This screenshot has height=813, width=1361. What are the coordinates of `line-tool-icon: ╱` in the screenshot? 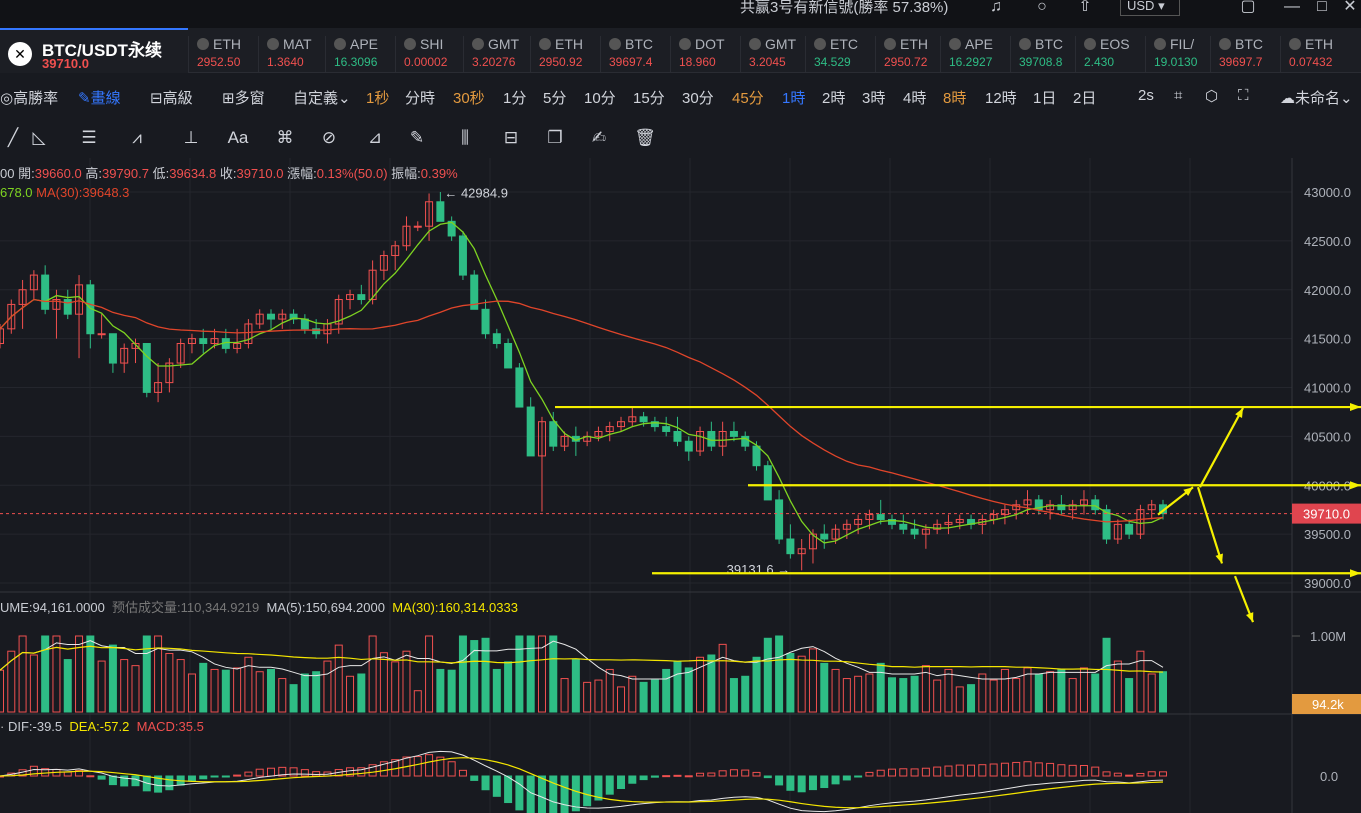 It's located at (13, 137).